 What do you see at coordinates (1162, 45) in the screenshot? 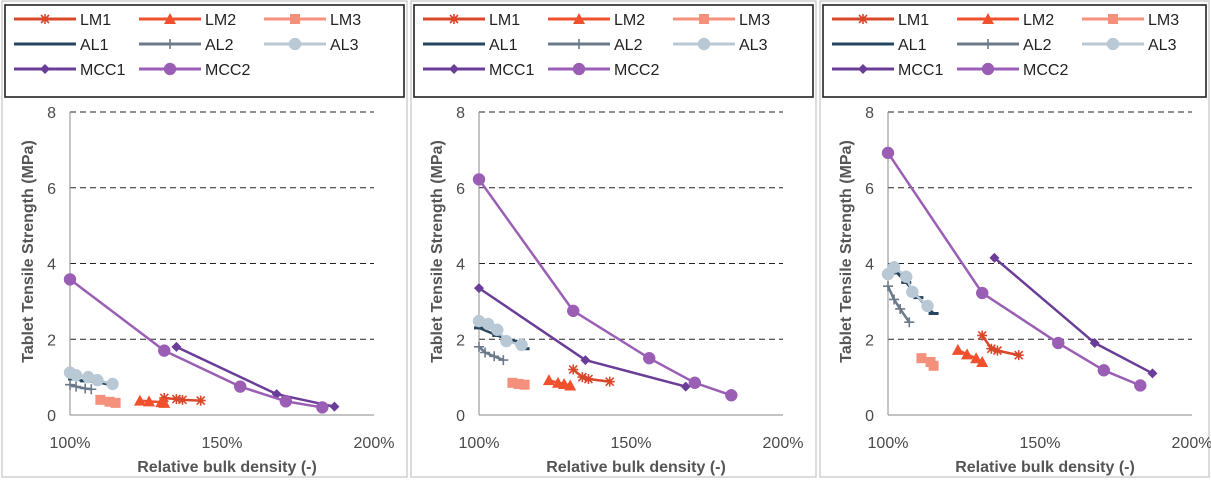
I see `legend-label: AL3` at bounding box center [1162, 45].